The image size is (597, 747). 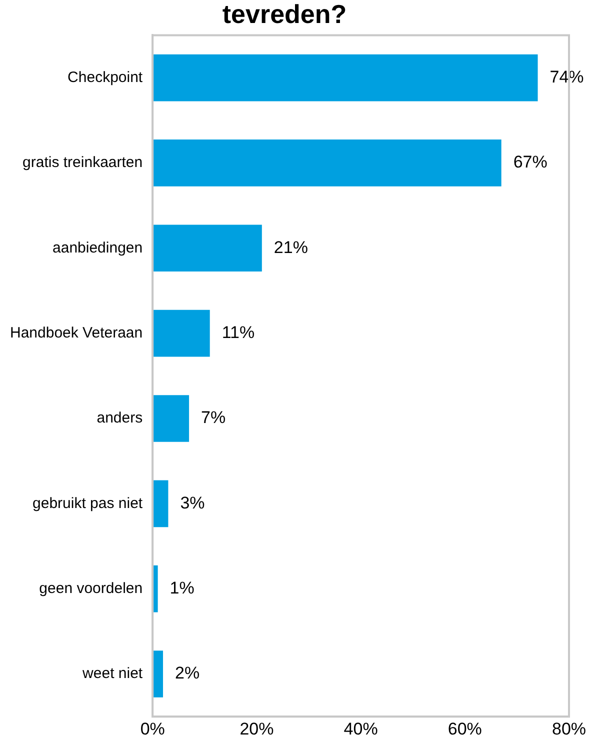 I want to click on y-tick-label: gebruikt pas niet, so click(x=88, y=503).